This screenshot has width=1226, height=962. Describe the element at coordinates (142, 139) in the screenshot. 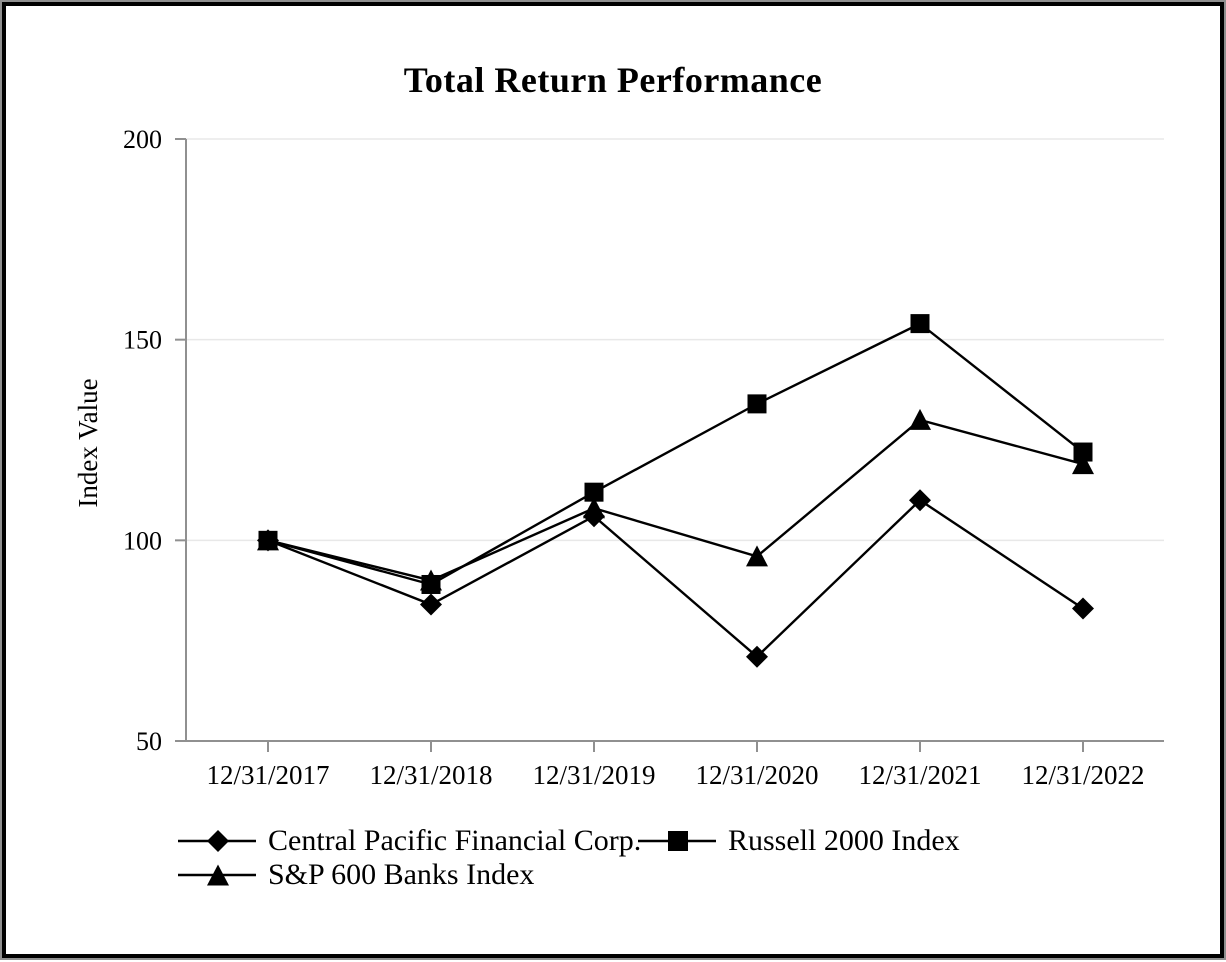

I see `y-tick-label: 200` at that location.